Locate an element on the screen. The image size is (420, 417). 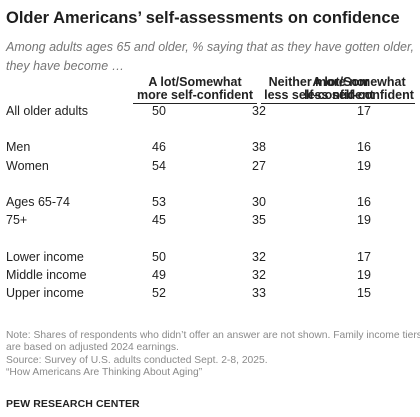
cell-more-confident: 52 is located at coordinates (159, 293).